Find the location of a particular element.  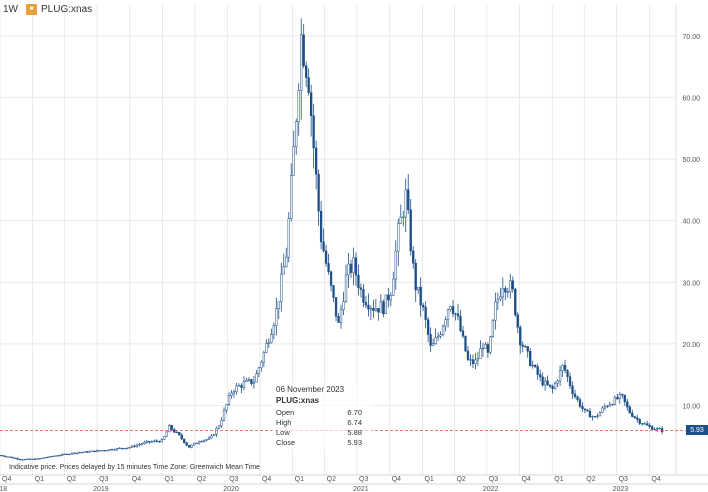

year-tick-label: 118 is located at coordinates (3, 489).